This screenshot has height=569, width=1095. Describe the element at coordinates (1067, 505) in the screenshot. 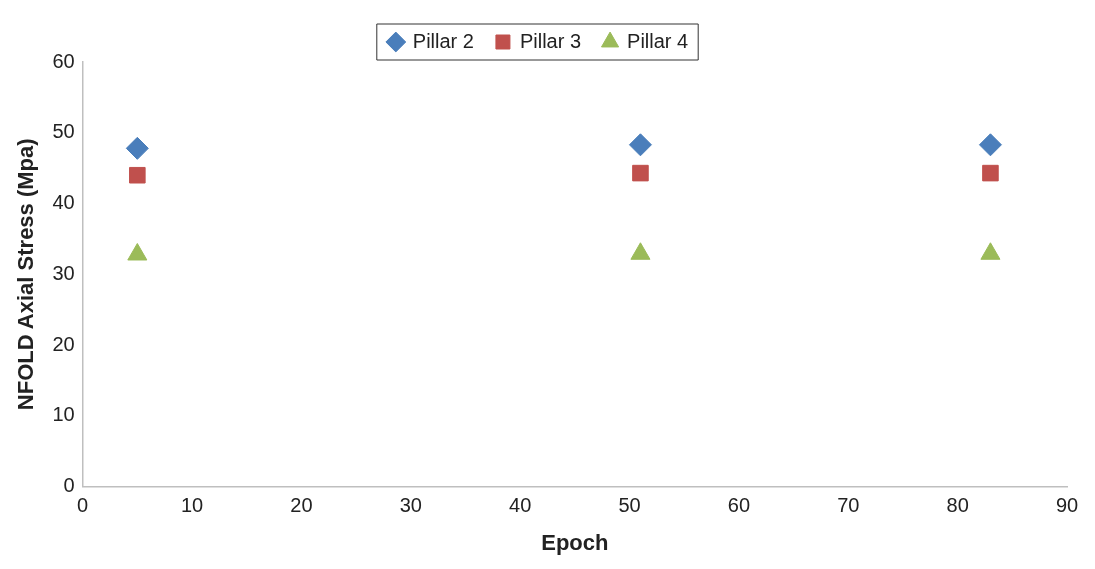

I see `x-tick-label: 90` at that location.